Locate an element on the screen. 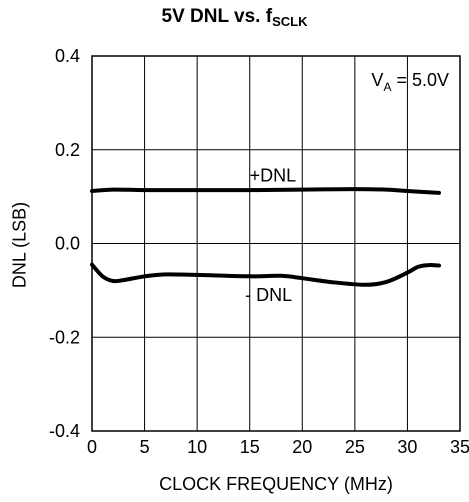 This screenshot has width=469, height=502. series-label-negative-dnl: - DNL is located at coordinates (268, 295).